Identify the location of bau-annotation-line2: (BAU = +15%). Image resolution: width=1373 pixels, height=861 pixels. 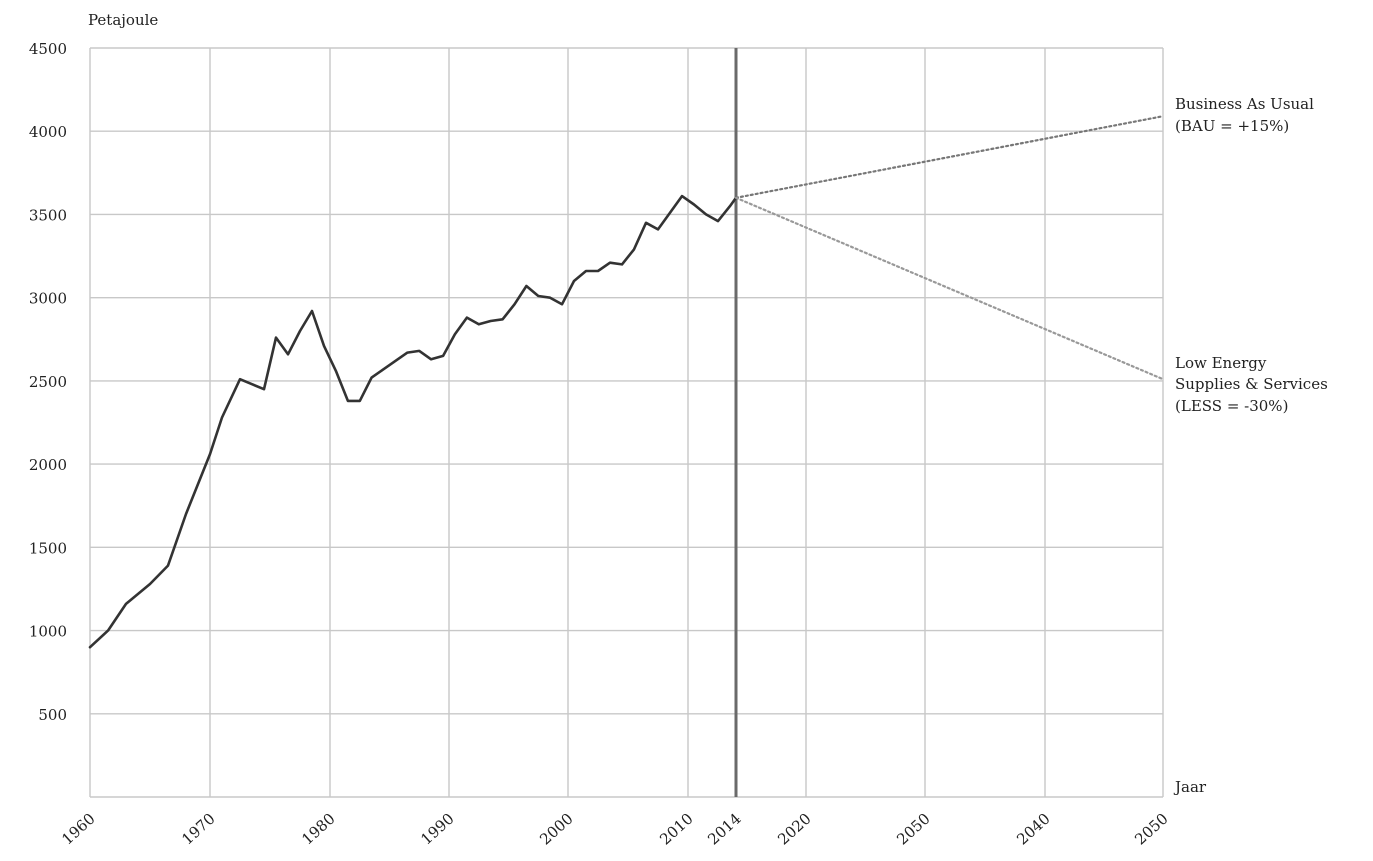
(1232, 126).